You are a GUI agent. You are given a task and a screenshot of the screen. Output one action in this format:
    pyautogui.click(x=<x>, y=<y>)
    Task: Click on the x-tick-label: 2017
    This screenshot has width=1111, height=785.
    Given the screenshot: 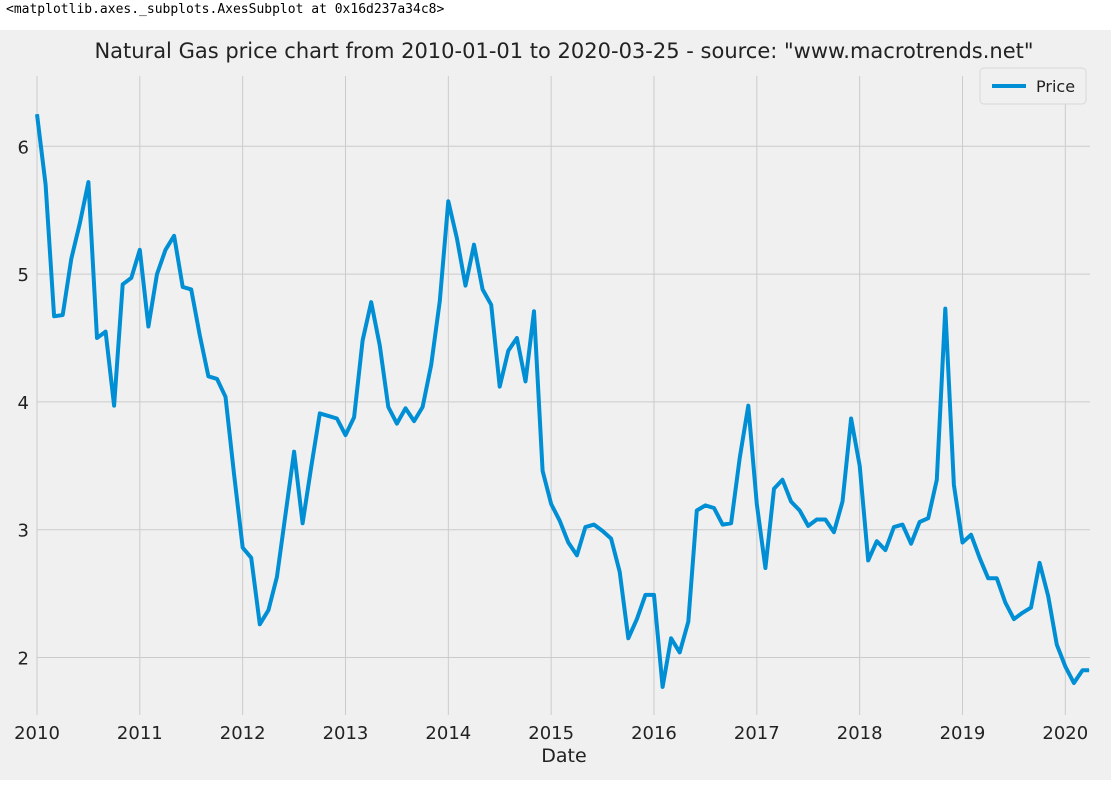 What is the action you would take?
    pyautogui.click(x=757, y=733)
    